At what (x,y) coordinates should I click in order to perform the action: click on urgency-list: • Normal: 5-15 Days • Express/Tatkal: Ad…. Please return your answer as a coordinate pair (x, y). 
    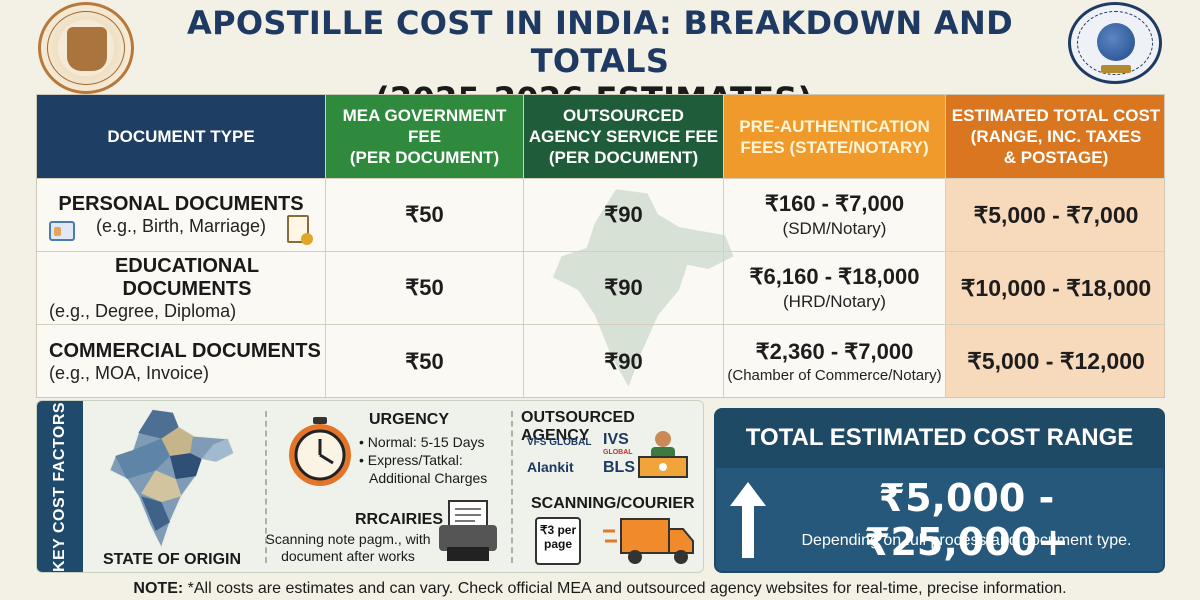
    Looking at the image, I should click on (423, 460).